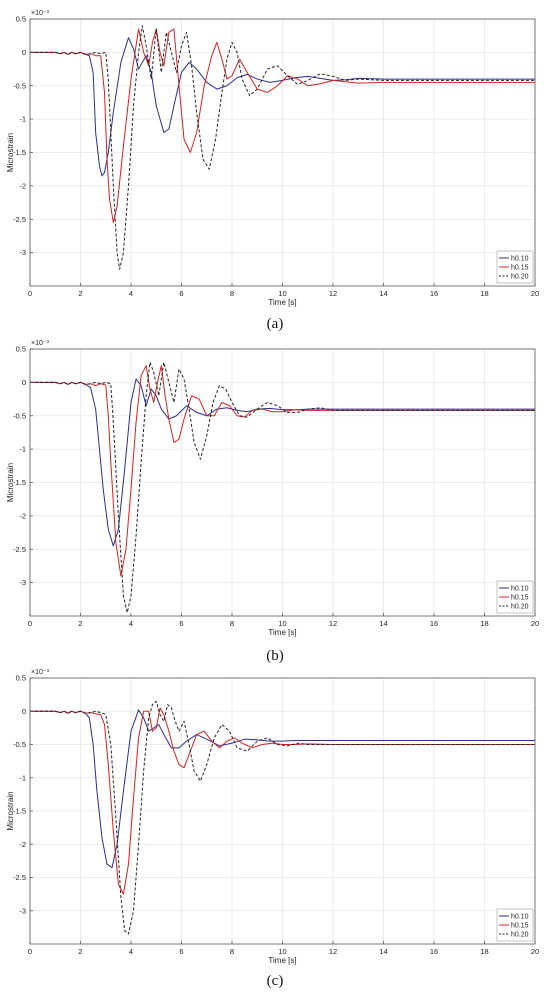 The image size is (550, 998). I want to click on panel-caption-c: (c), so click(275, 981).